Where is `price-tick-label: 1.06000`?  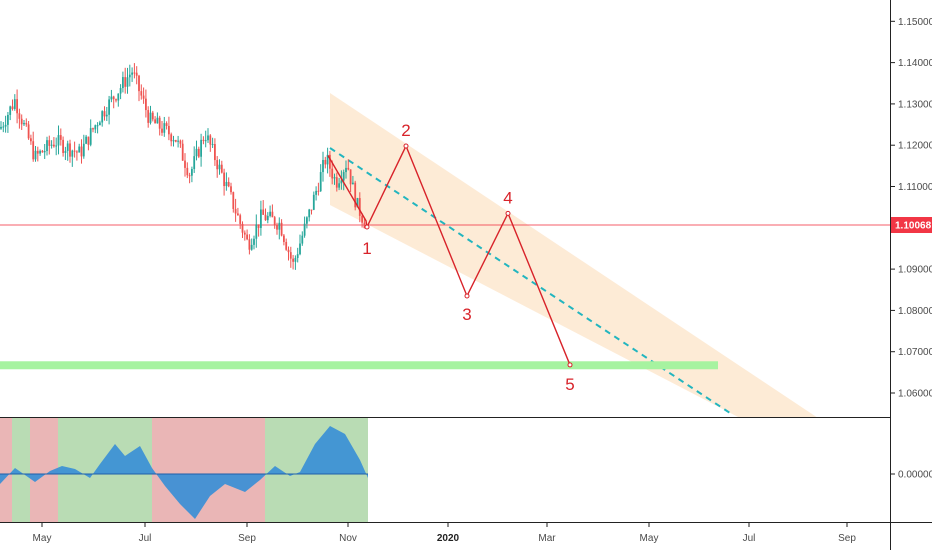 price-tick-label: 1.06000 is located at coordinates (915, 394).